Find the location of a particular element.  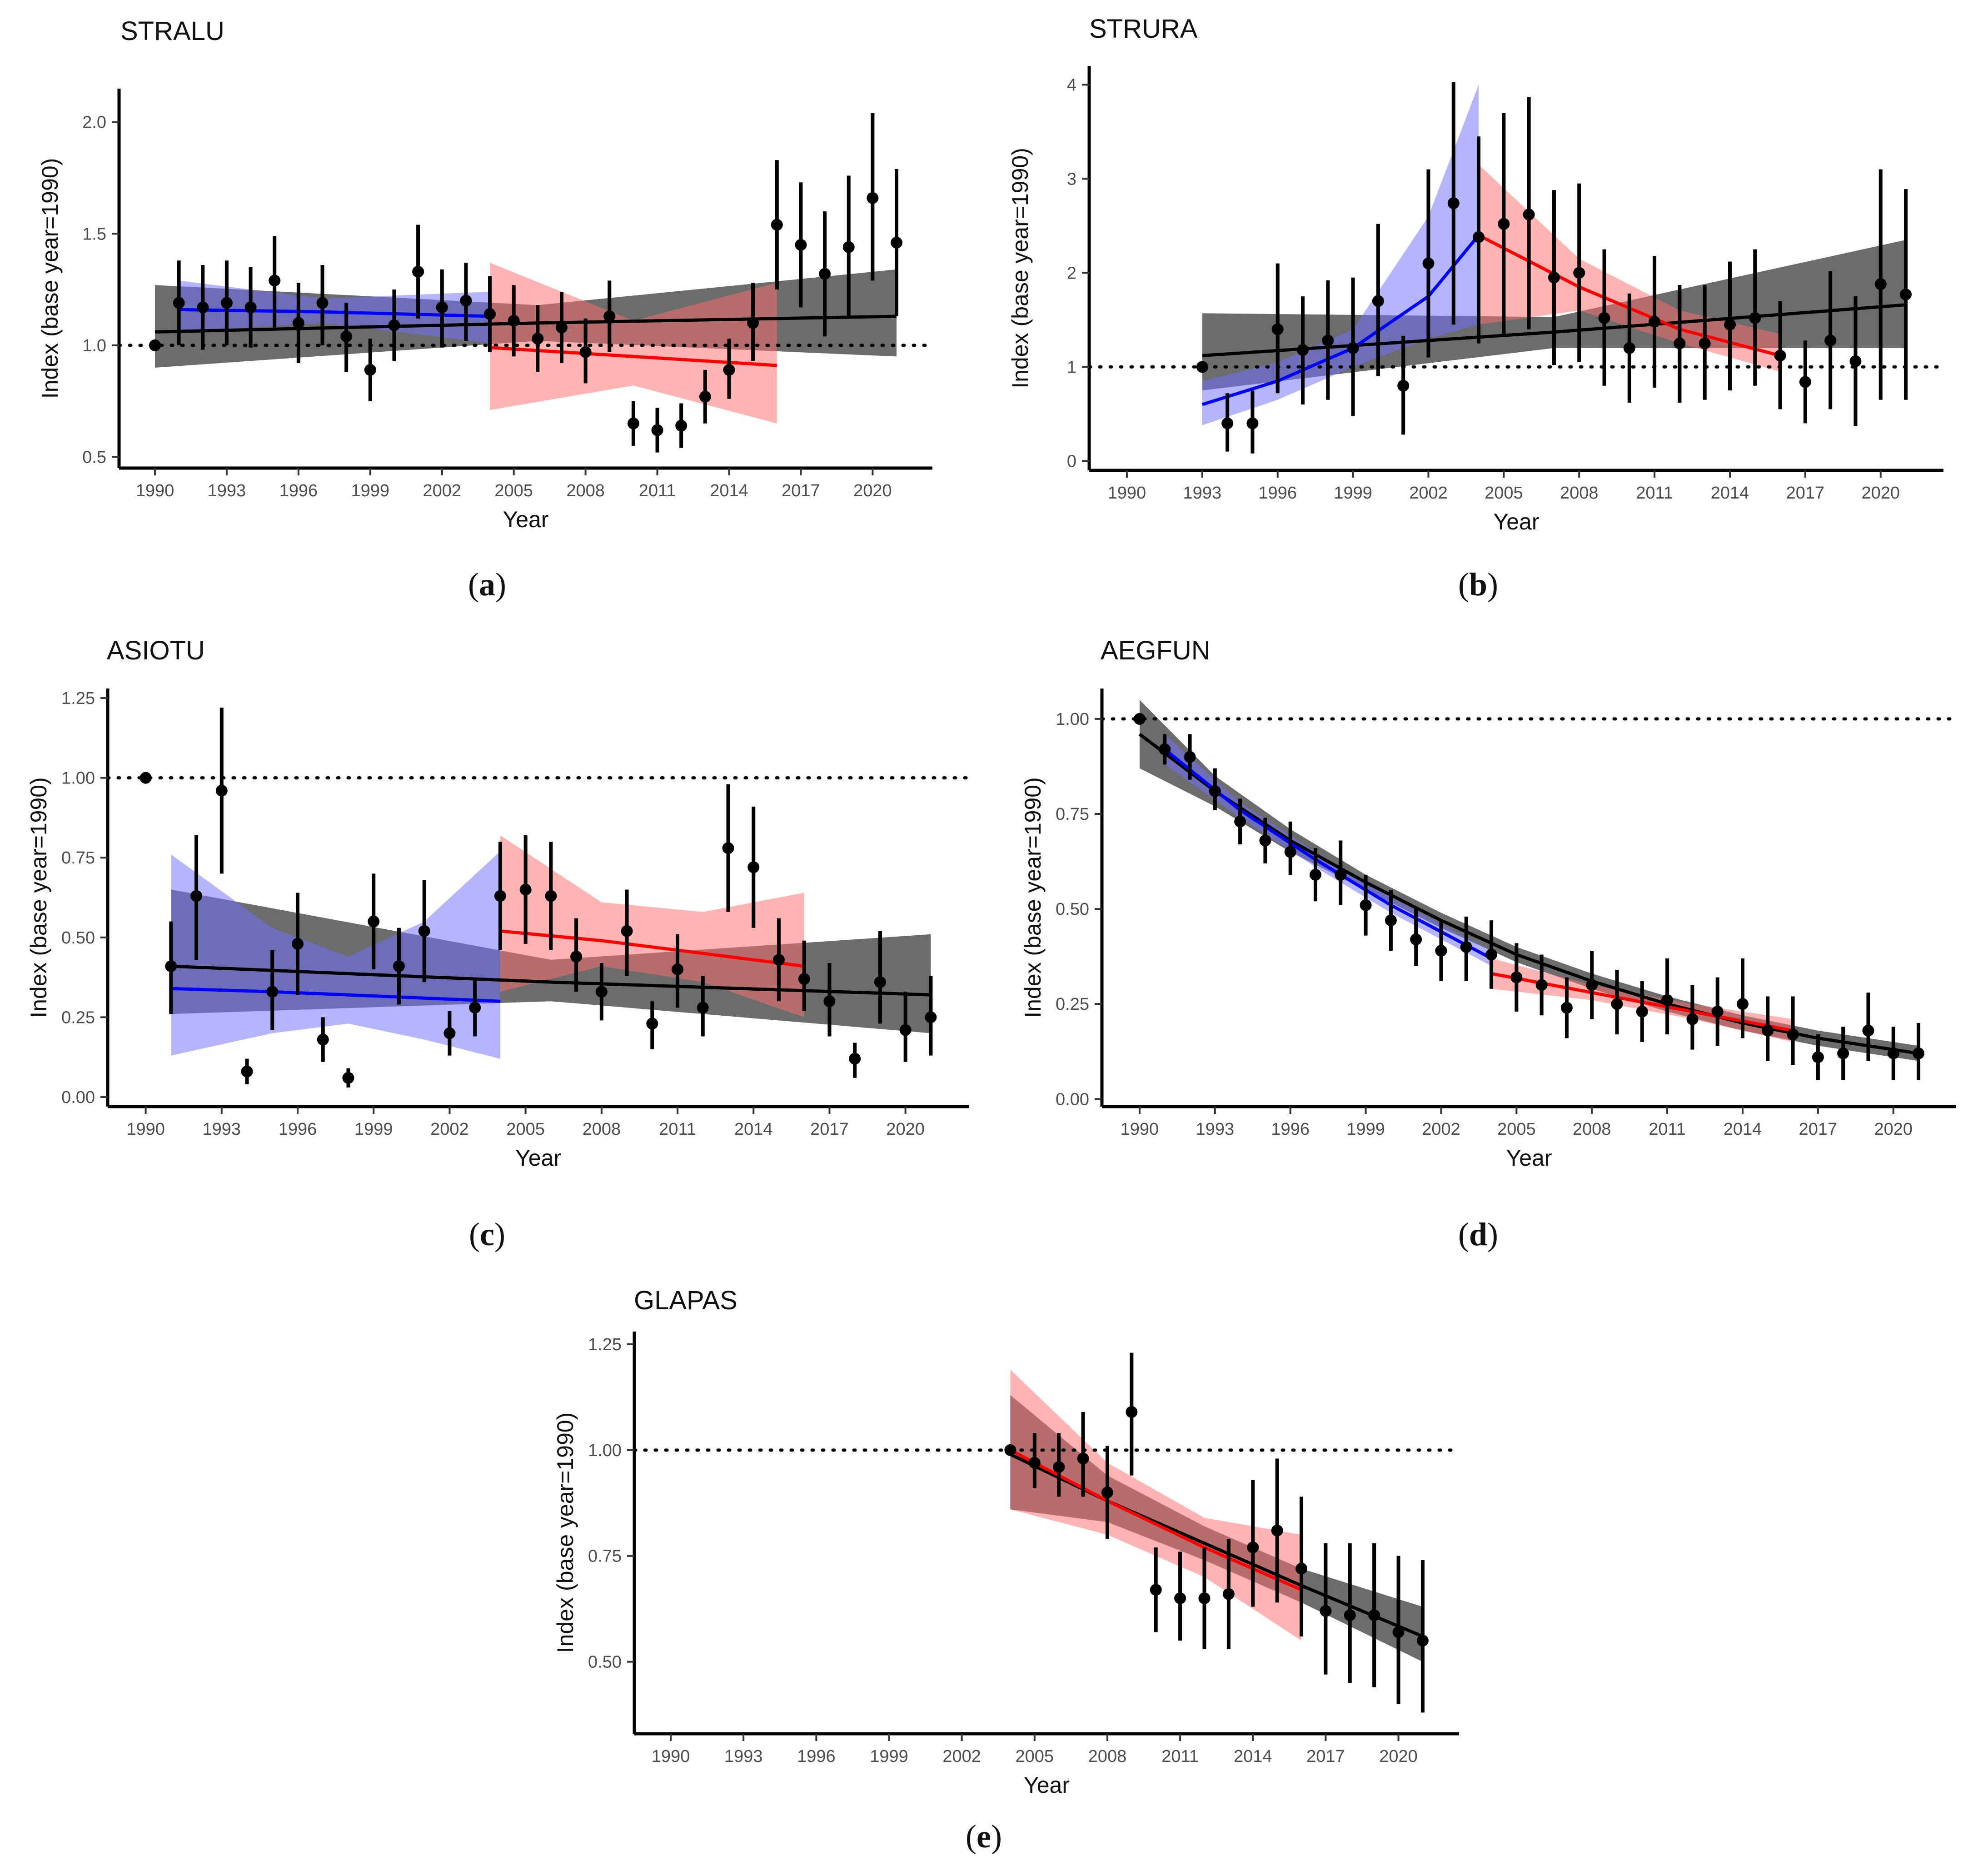

caption-d: (d) is located at coordinates (1478, 1234).